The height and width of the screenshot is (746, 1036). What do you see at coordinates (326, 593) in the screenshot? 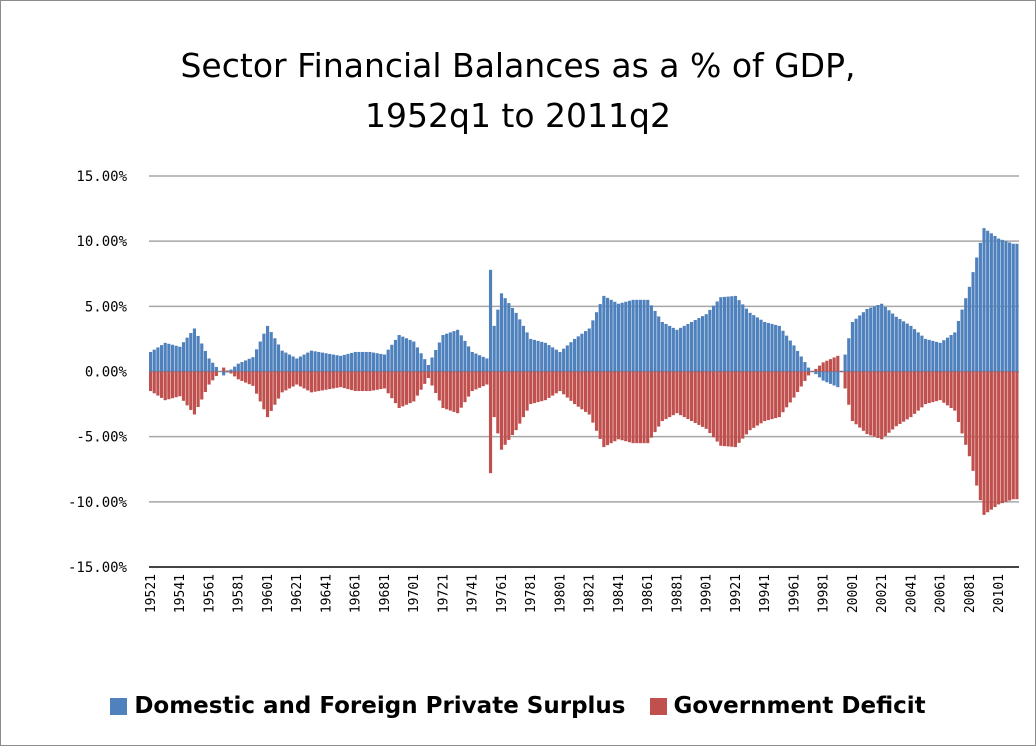
I see `x-tick-label: 19641` at bounding box center [326, 593].